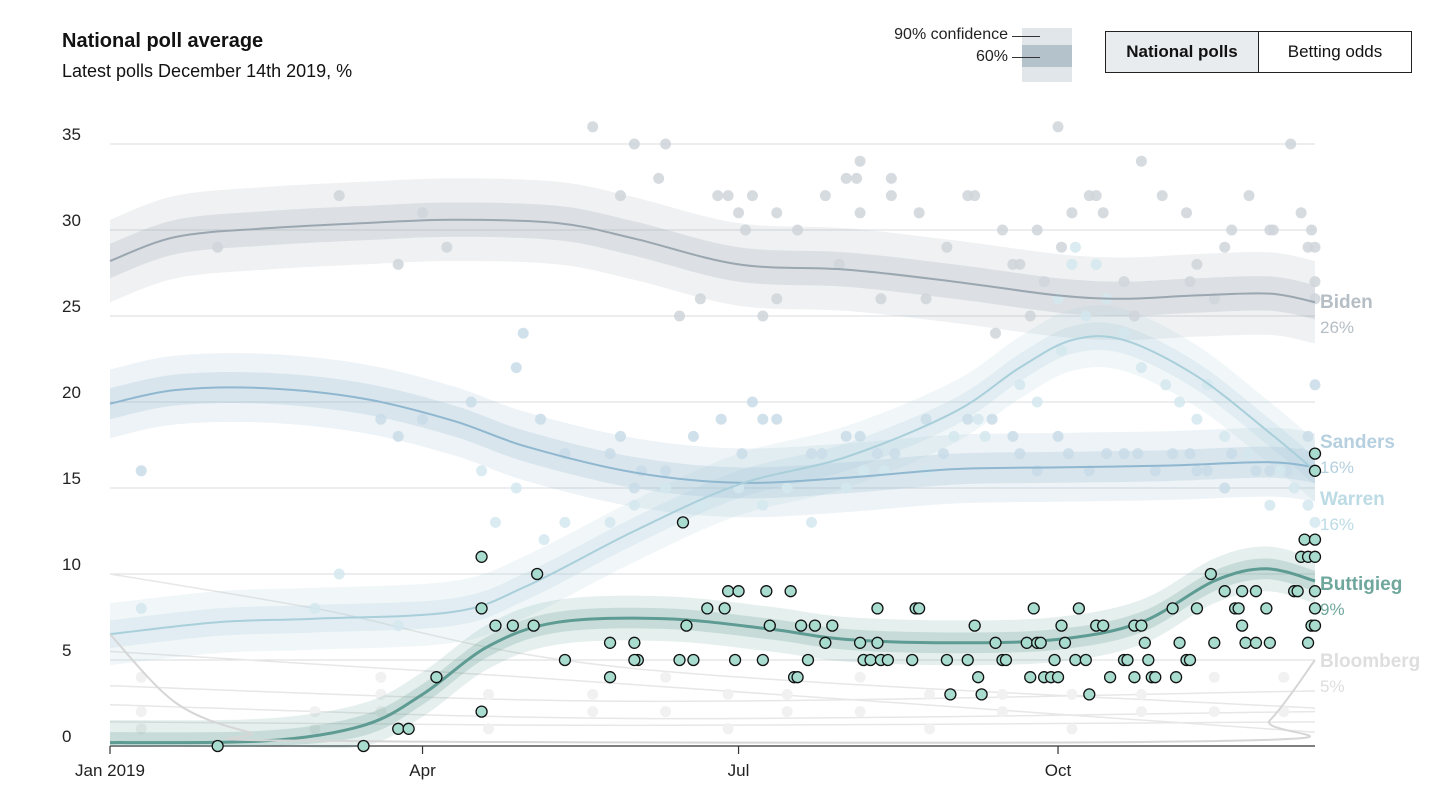 Image resolution: width=1456 pixels, height=811 pixels. Describe the element at coordinates (71, 306) in the screenshot. I see `y-tick-label: 25` at that location.